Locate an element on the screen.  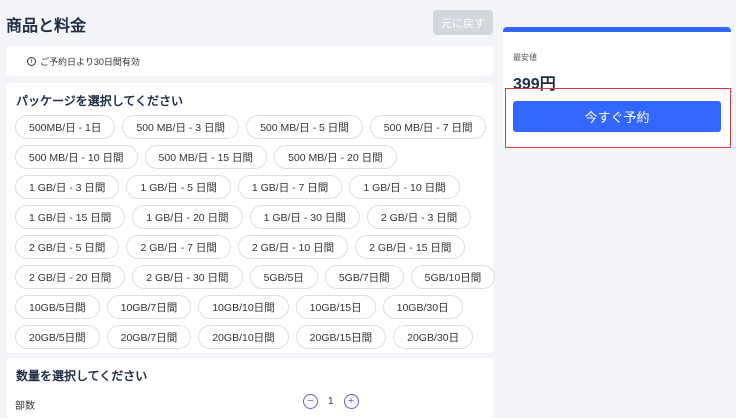
package-option: 500 MB/日 - 10 日間 is located at coordinates (76, 157).